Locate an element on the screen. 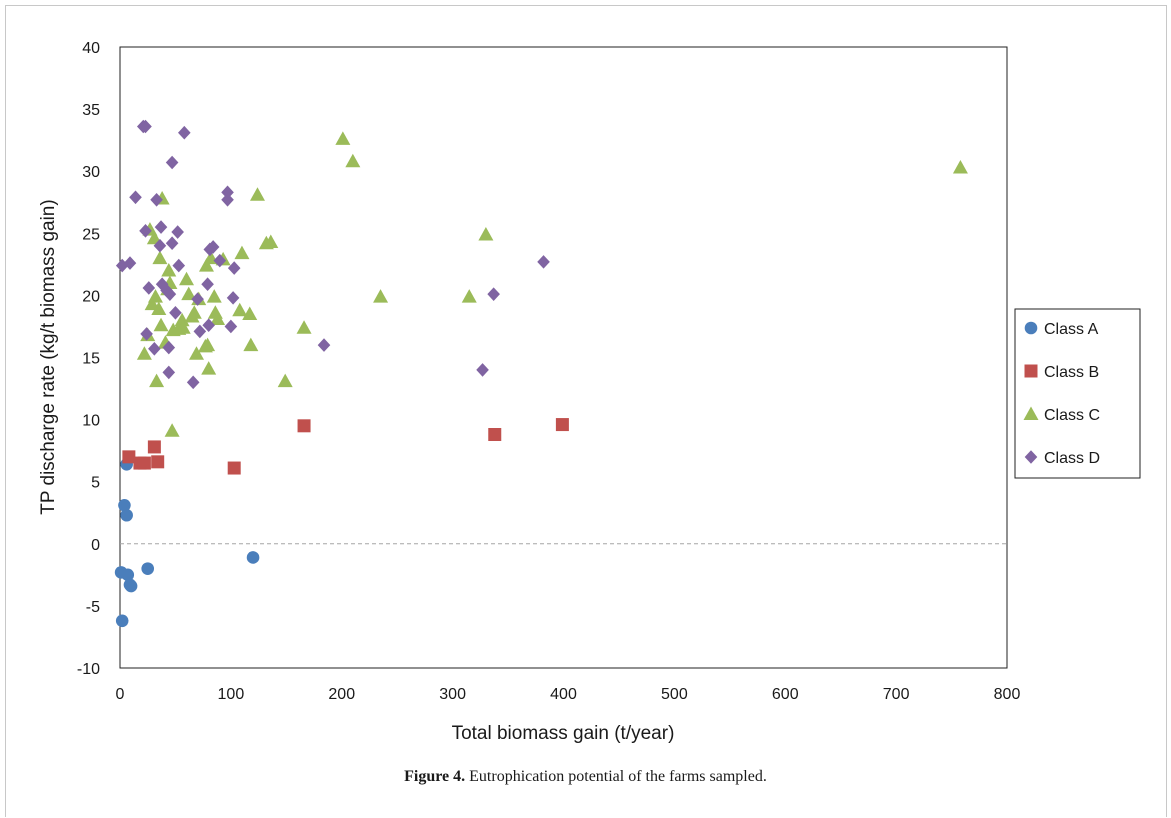 The width and height of the screenshot is (1171, 818). x-tick-label: 0 is located at coordinates (120, 694).